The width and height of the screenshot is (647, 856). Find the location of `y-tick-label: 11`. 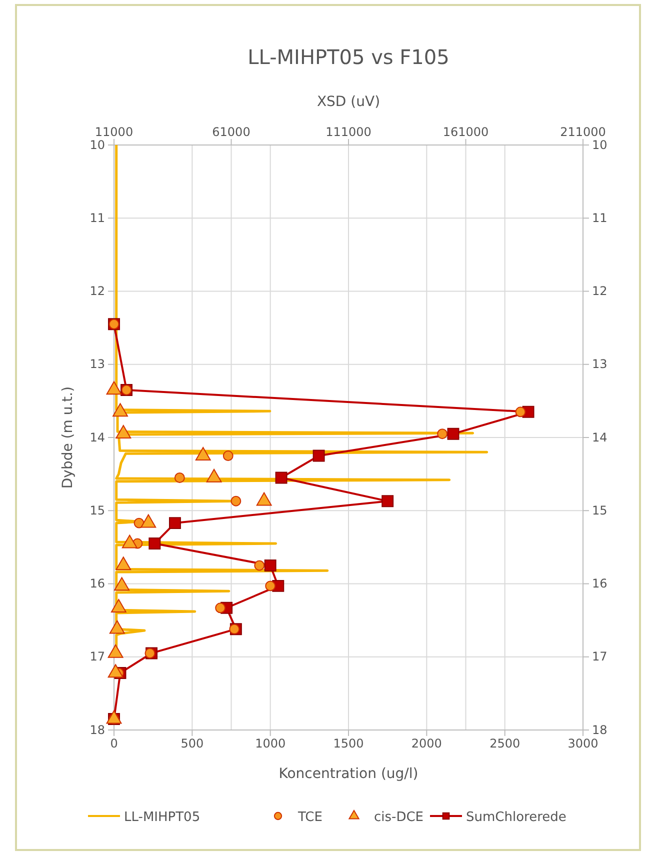

y-tick-label: 11 is located at coordinates (97, 217).